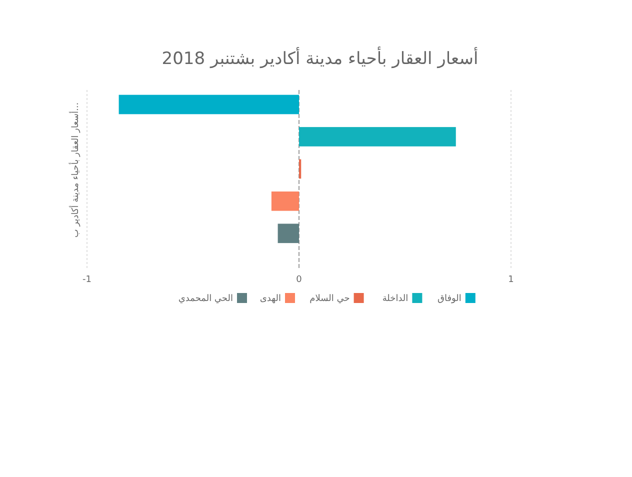 The height and width of the screenshot is (477, 632). Describe the element at coordinates (299, 280) in the screenshot. I see `x-tick-label: 0` at that location.